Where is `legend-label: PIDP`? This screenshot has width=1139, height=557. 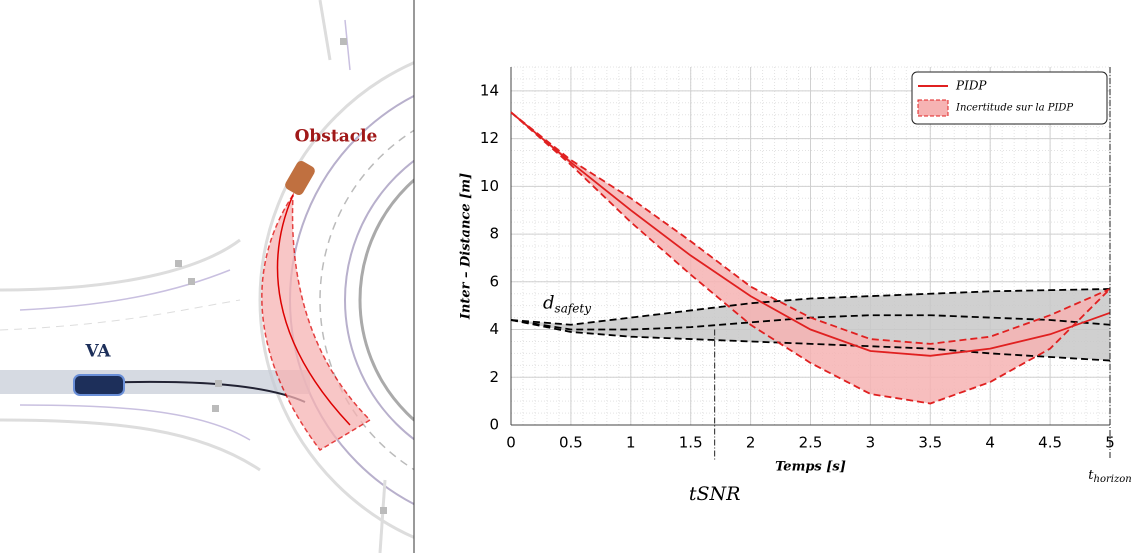 legend-label: PIDP is located at coordinates (971, 86).